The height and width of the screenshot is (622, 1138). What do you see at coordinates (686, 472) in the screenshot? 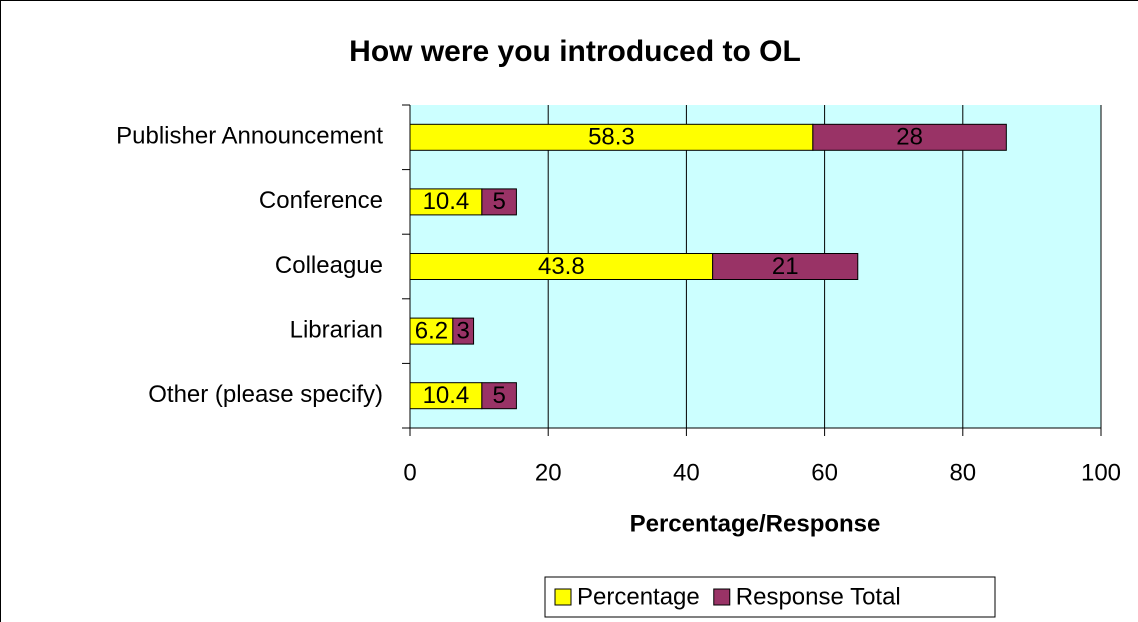
I see `x-tick-label: 40` at bounding box center [686, 472].